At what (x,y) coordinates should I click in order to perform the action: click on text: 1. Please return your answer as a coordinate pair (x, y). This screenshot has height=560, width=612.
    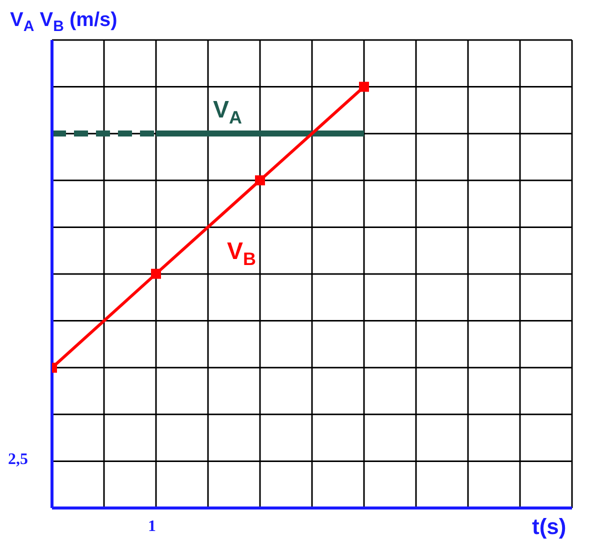
    Looking at the image, I should click on (152, 527).